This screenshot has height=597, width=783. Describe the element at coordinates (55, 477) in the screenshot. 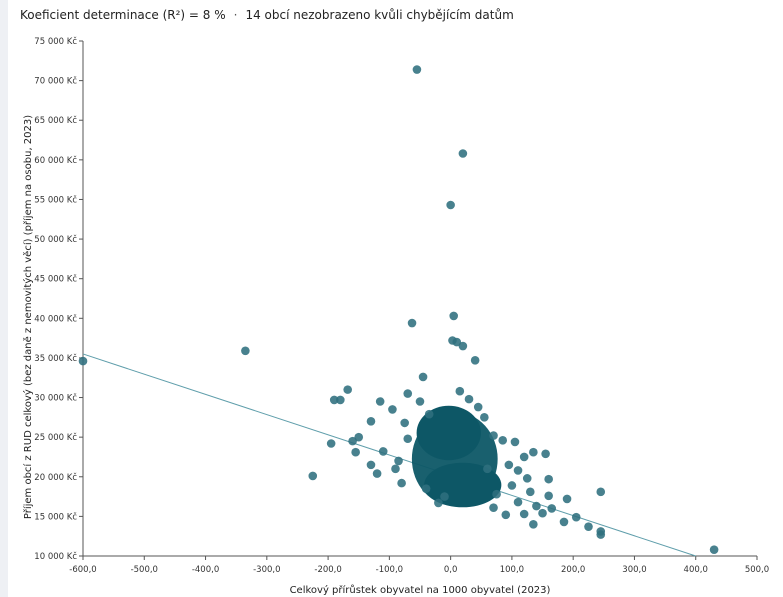

I see `y-tick-label: 20 000 Kč` at that location.